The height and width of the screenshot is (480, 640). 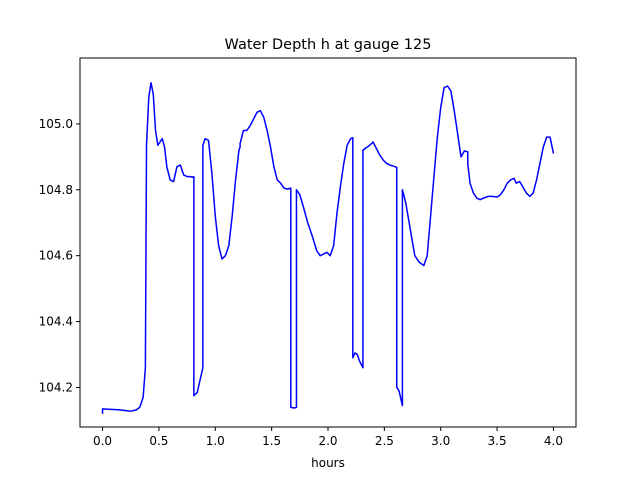 I want to click on x-tick-label: 2.5, so click(x=384, y=441).